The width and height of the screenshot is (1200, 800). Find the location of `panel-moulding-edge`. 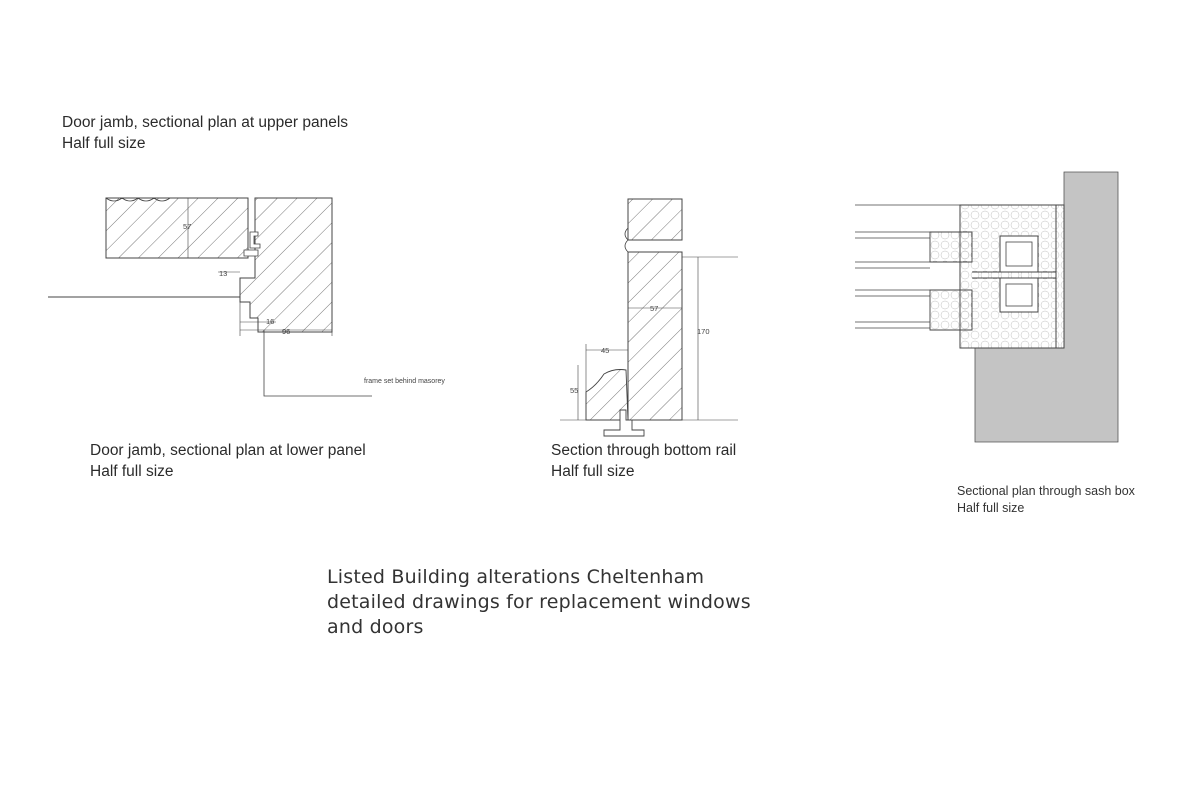

panel-moulding-edge is located at coordinates (138, 199).